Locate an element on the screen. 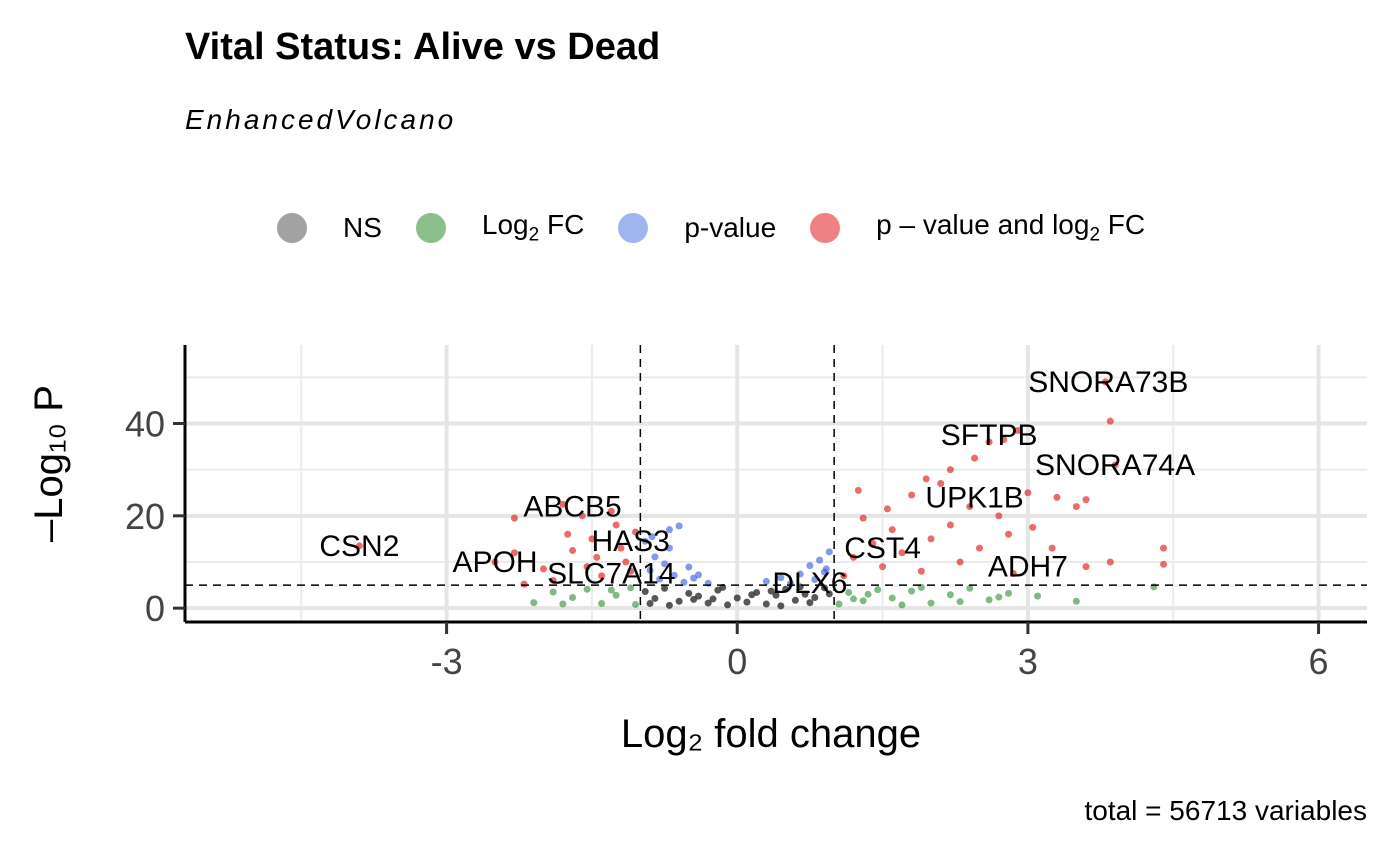  gene-label: APOH is located at coordinates (495, 562).